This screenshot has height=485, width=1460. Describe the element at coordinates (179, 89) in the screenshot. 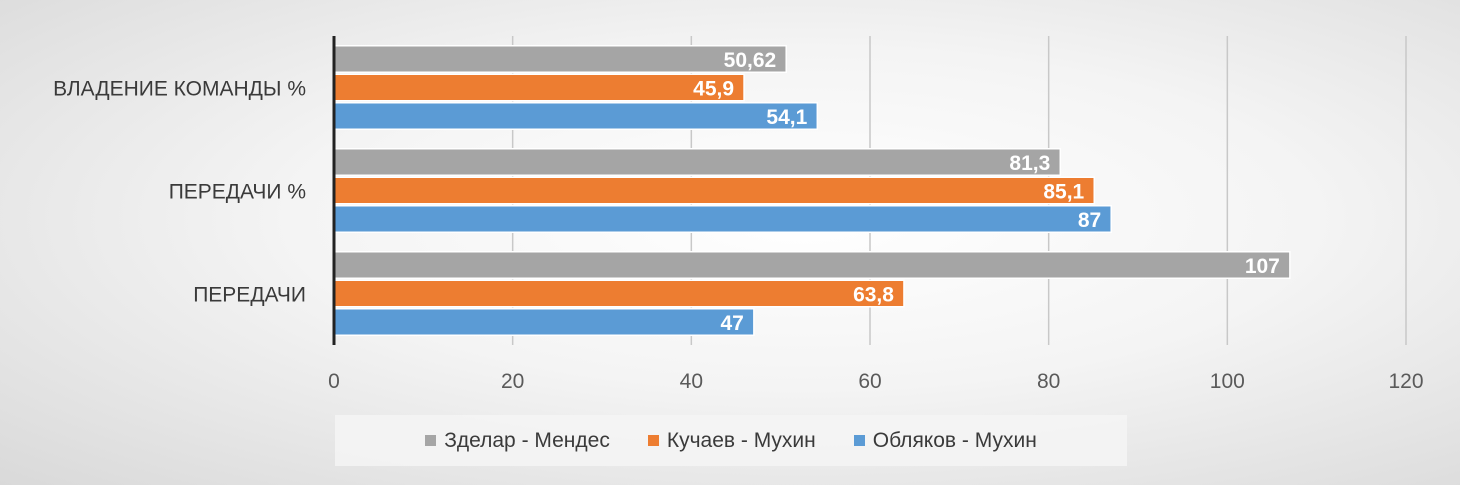

I see `category-label: ВЛАДЕНИЕ КОМАНДЫ %` at that location.